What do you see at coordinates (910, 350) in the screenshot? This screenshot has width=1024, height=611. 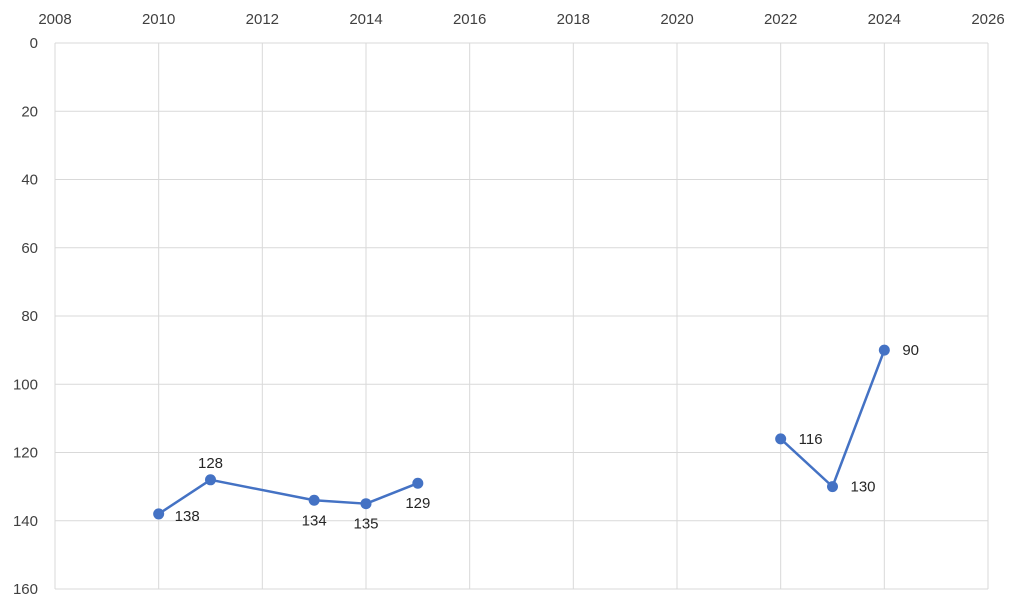 I see `data-label: 90` at bounding box center [910, 350].